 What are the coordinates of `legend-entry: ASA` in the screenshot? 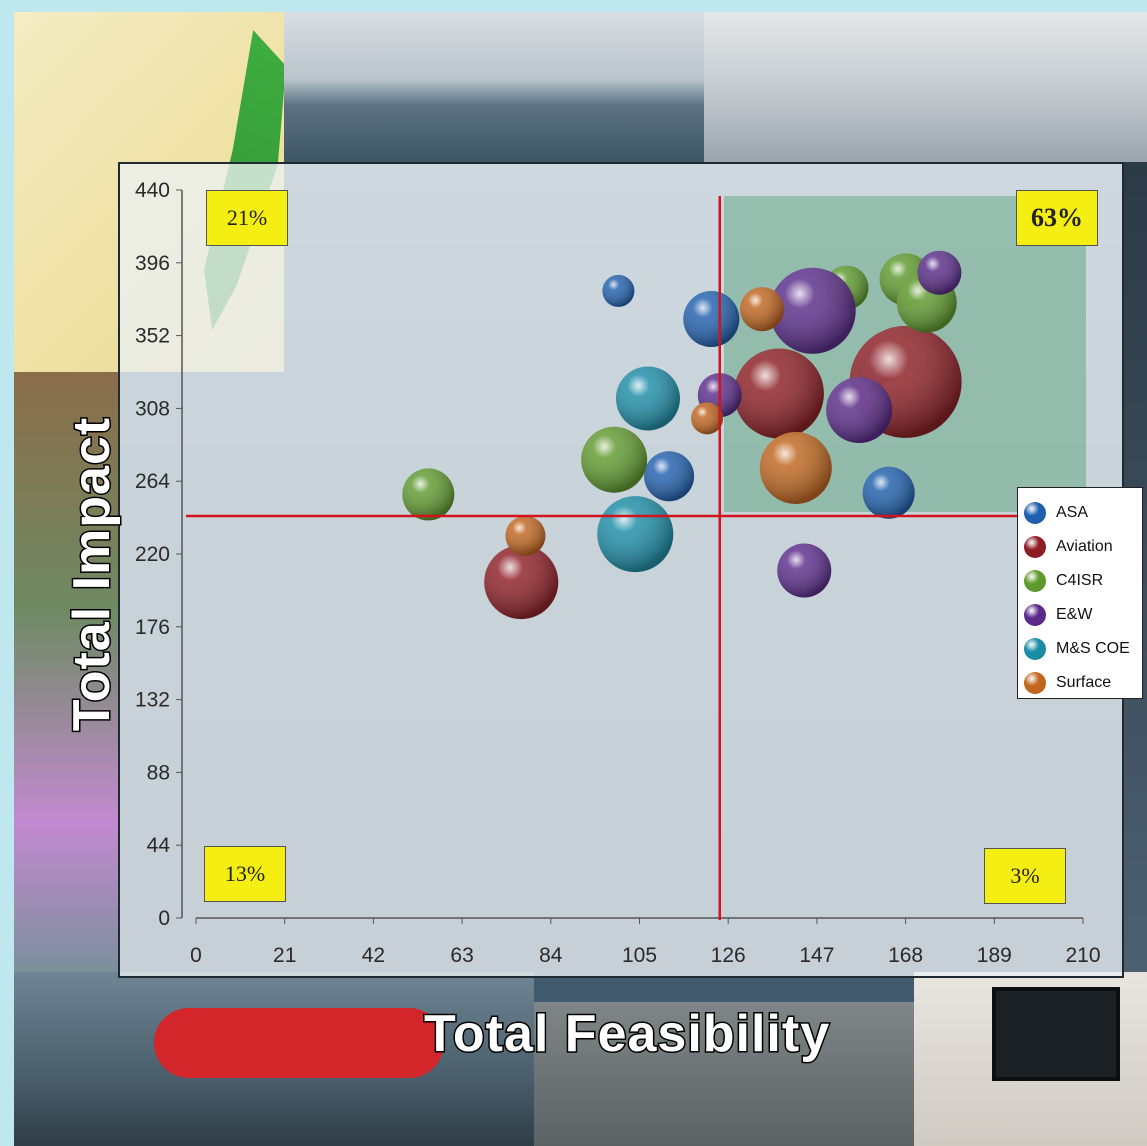 It's located at (1080, 513).